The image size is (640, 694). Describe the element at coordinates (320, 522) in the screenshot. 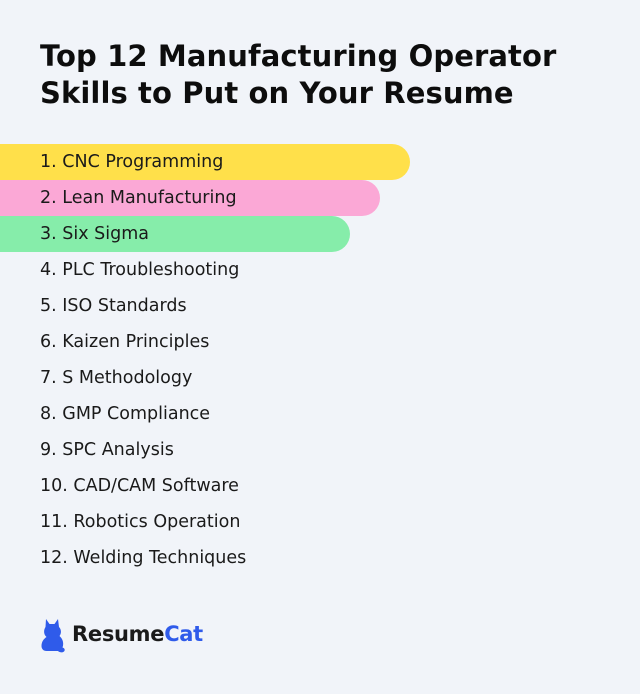

I see `list-item: 11. Robotics Operation` at that location.